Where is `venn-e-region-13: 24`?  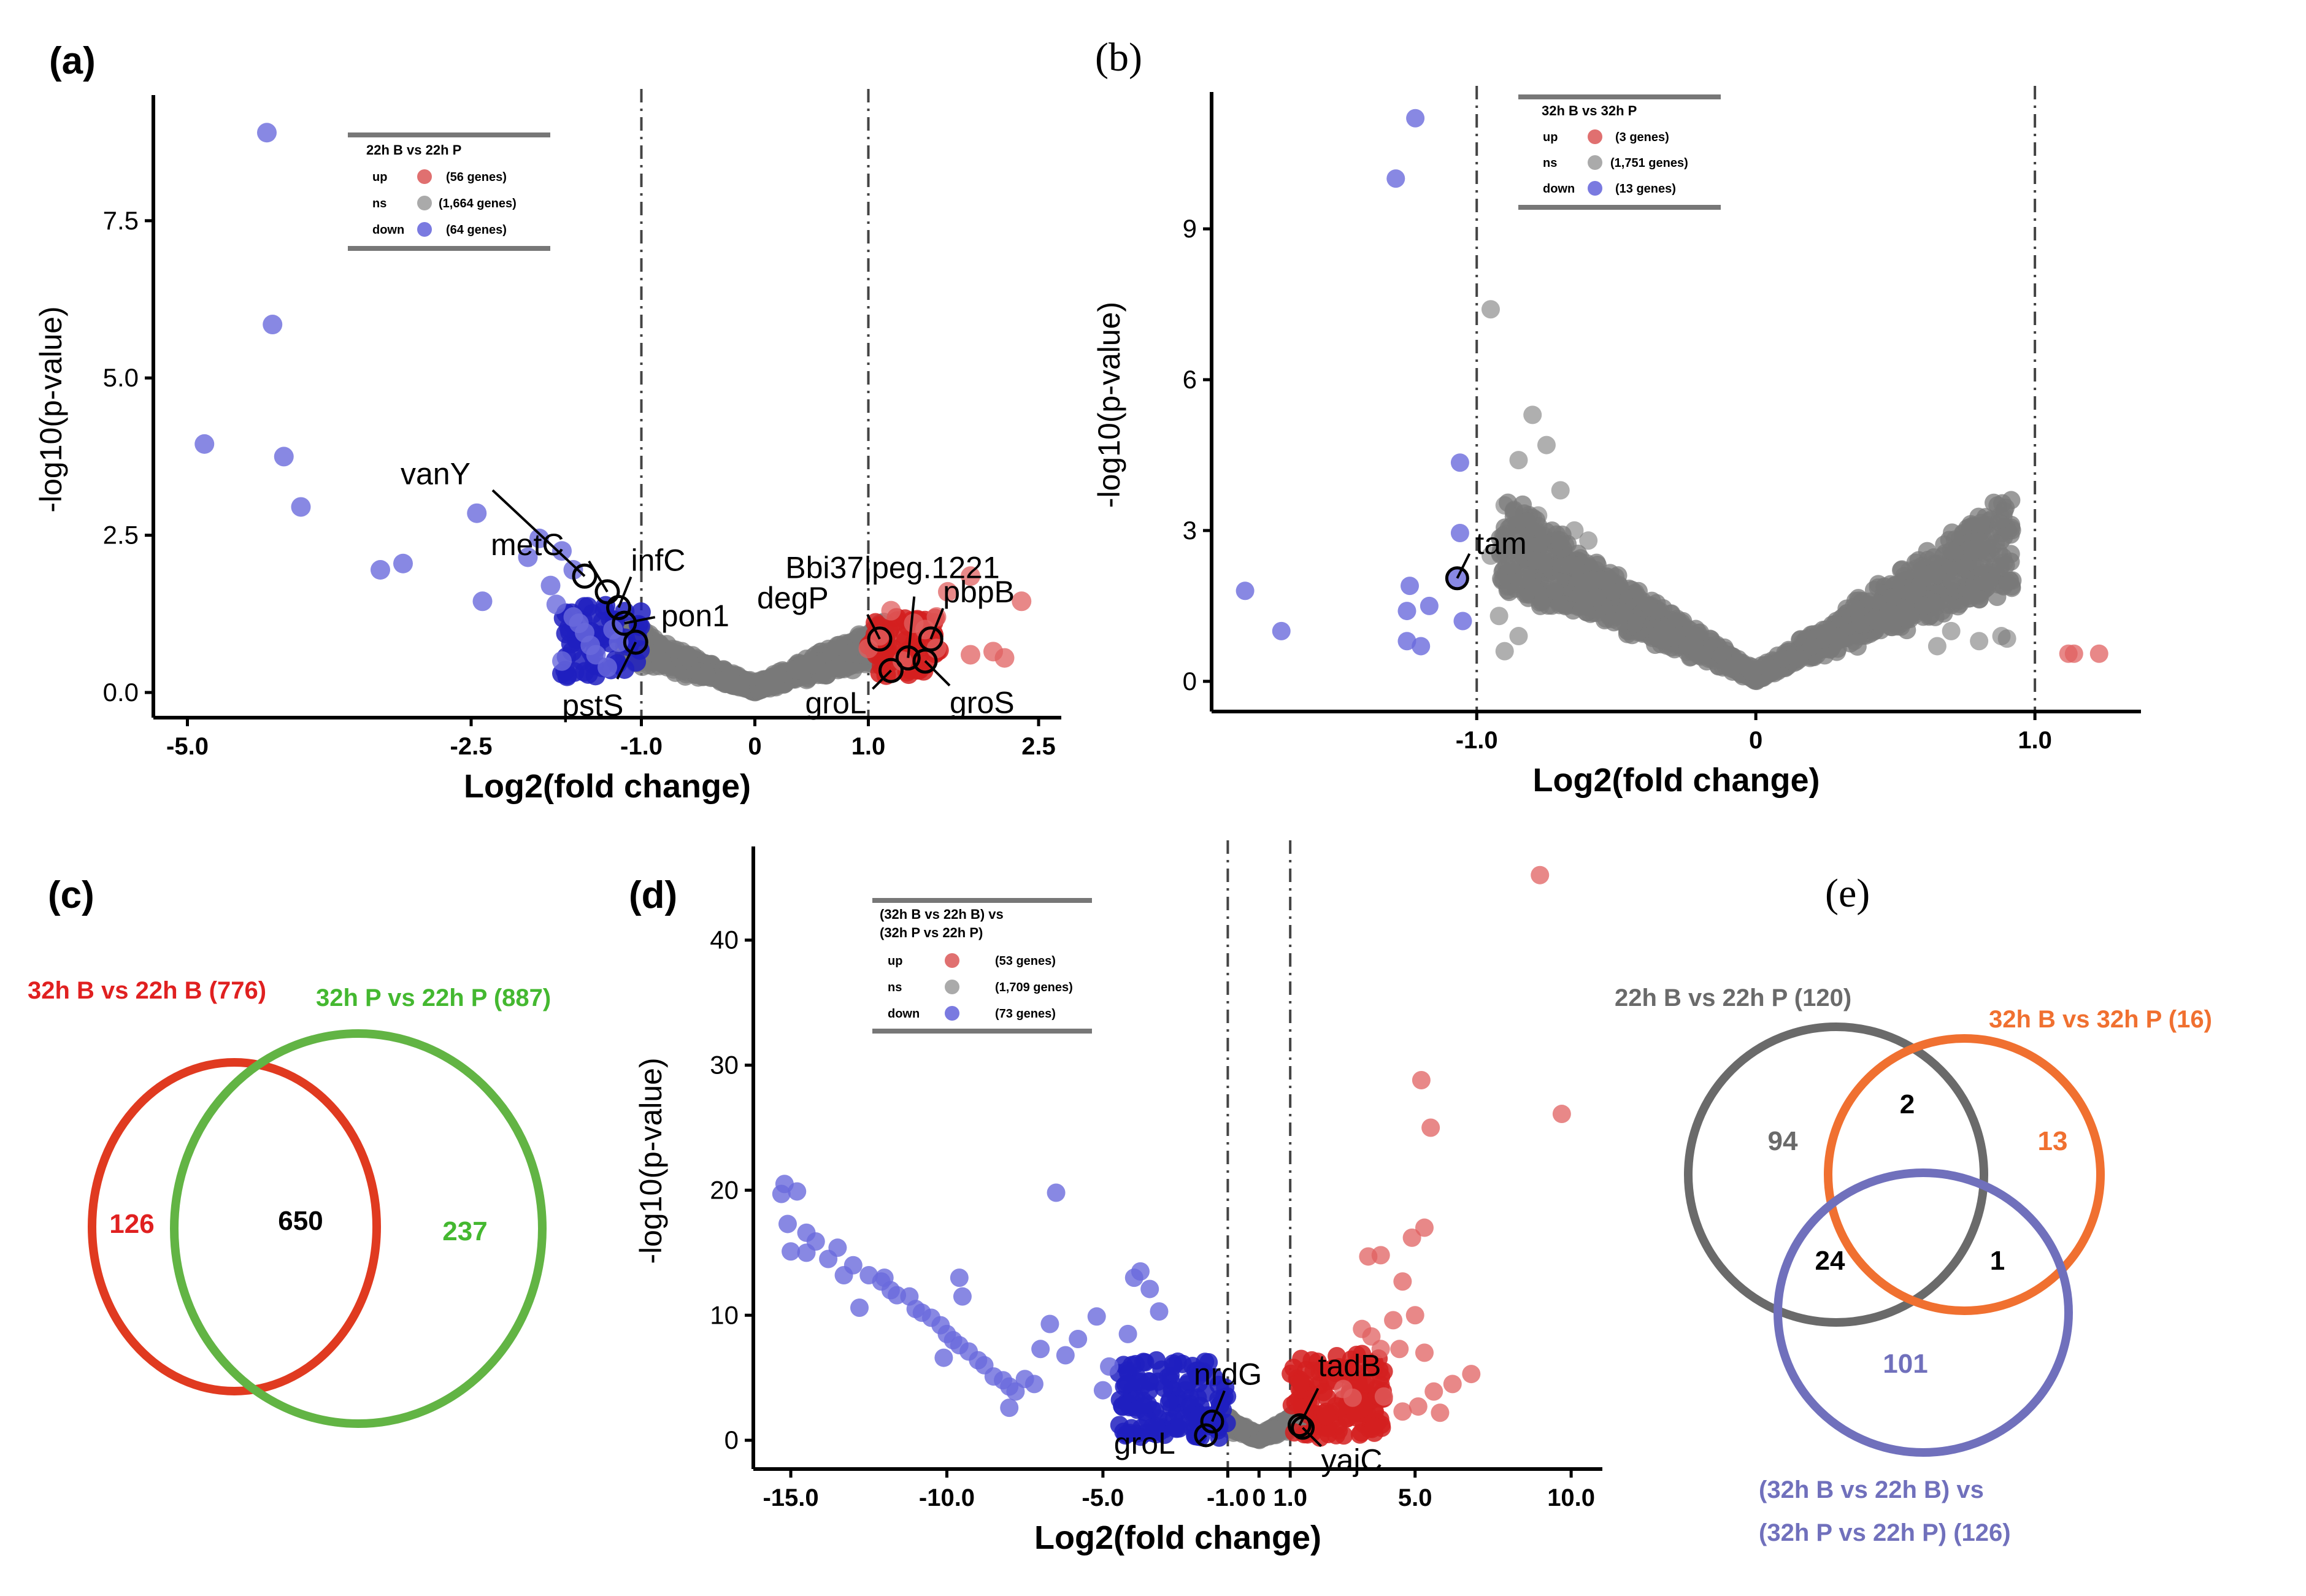 venn-e-region-13: 24 is located at coordinates (1830, 1261).